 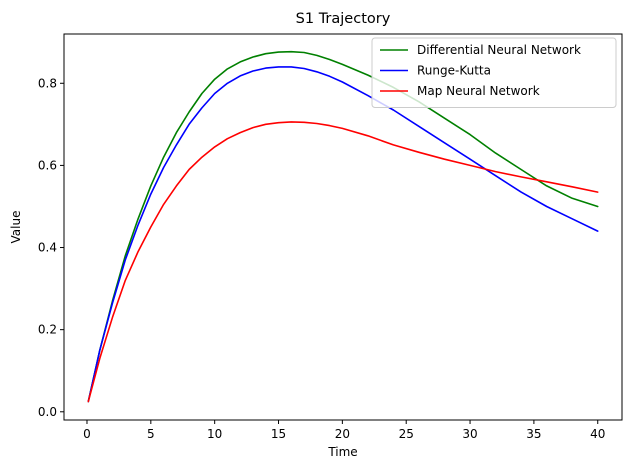 I want to click on x-tick-label: 15, so click(x=278, y=434).